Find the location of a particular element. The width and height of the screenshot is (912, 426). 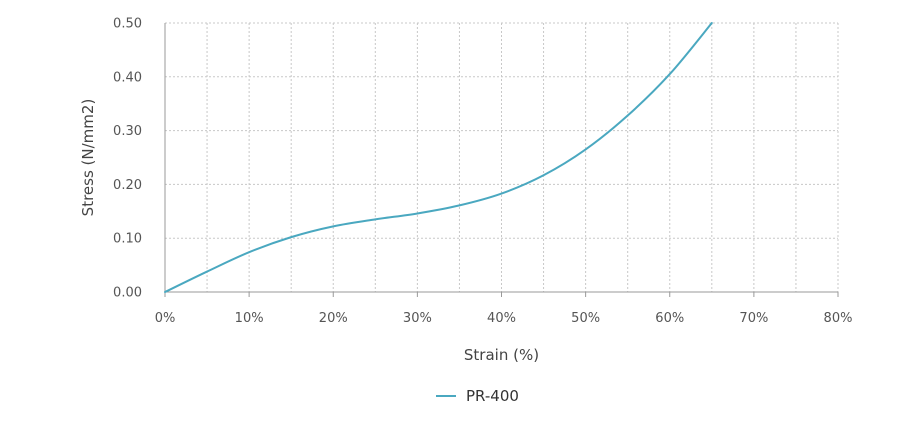

x-tick-label: 50% is located at coordinates (585, 318).